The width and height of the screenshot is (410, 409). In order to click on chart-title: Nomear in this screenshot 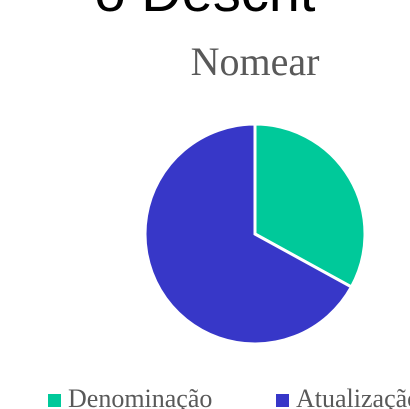, I will do `click(255, 61)`.